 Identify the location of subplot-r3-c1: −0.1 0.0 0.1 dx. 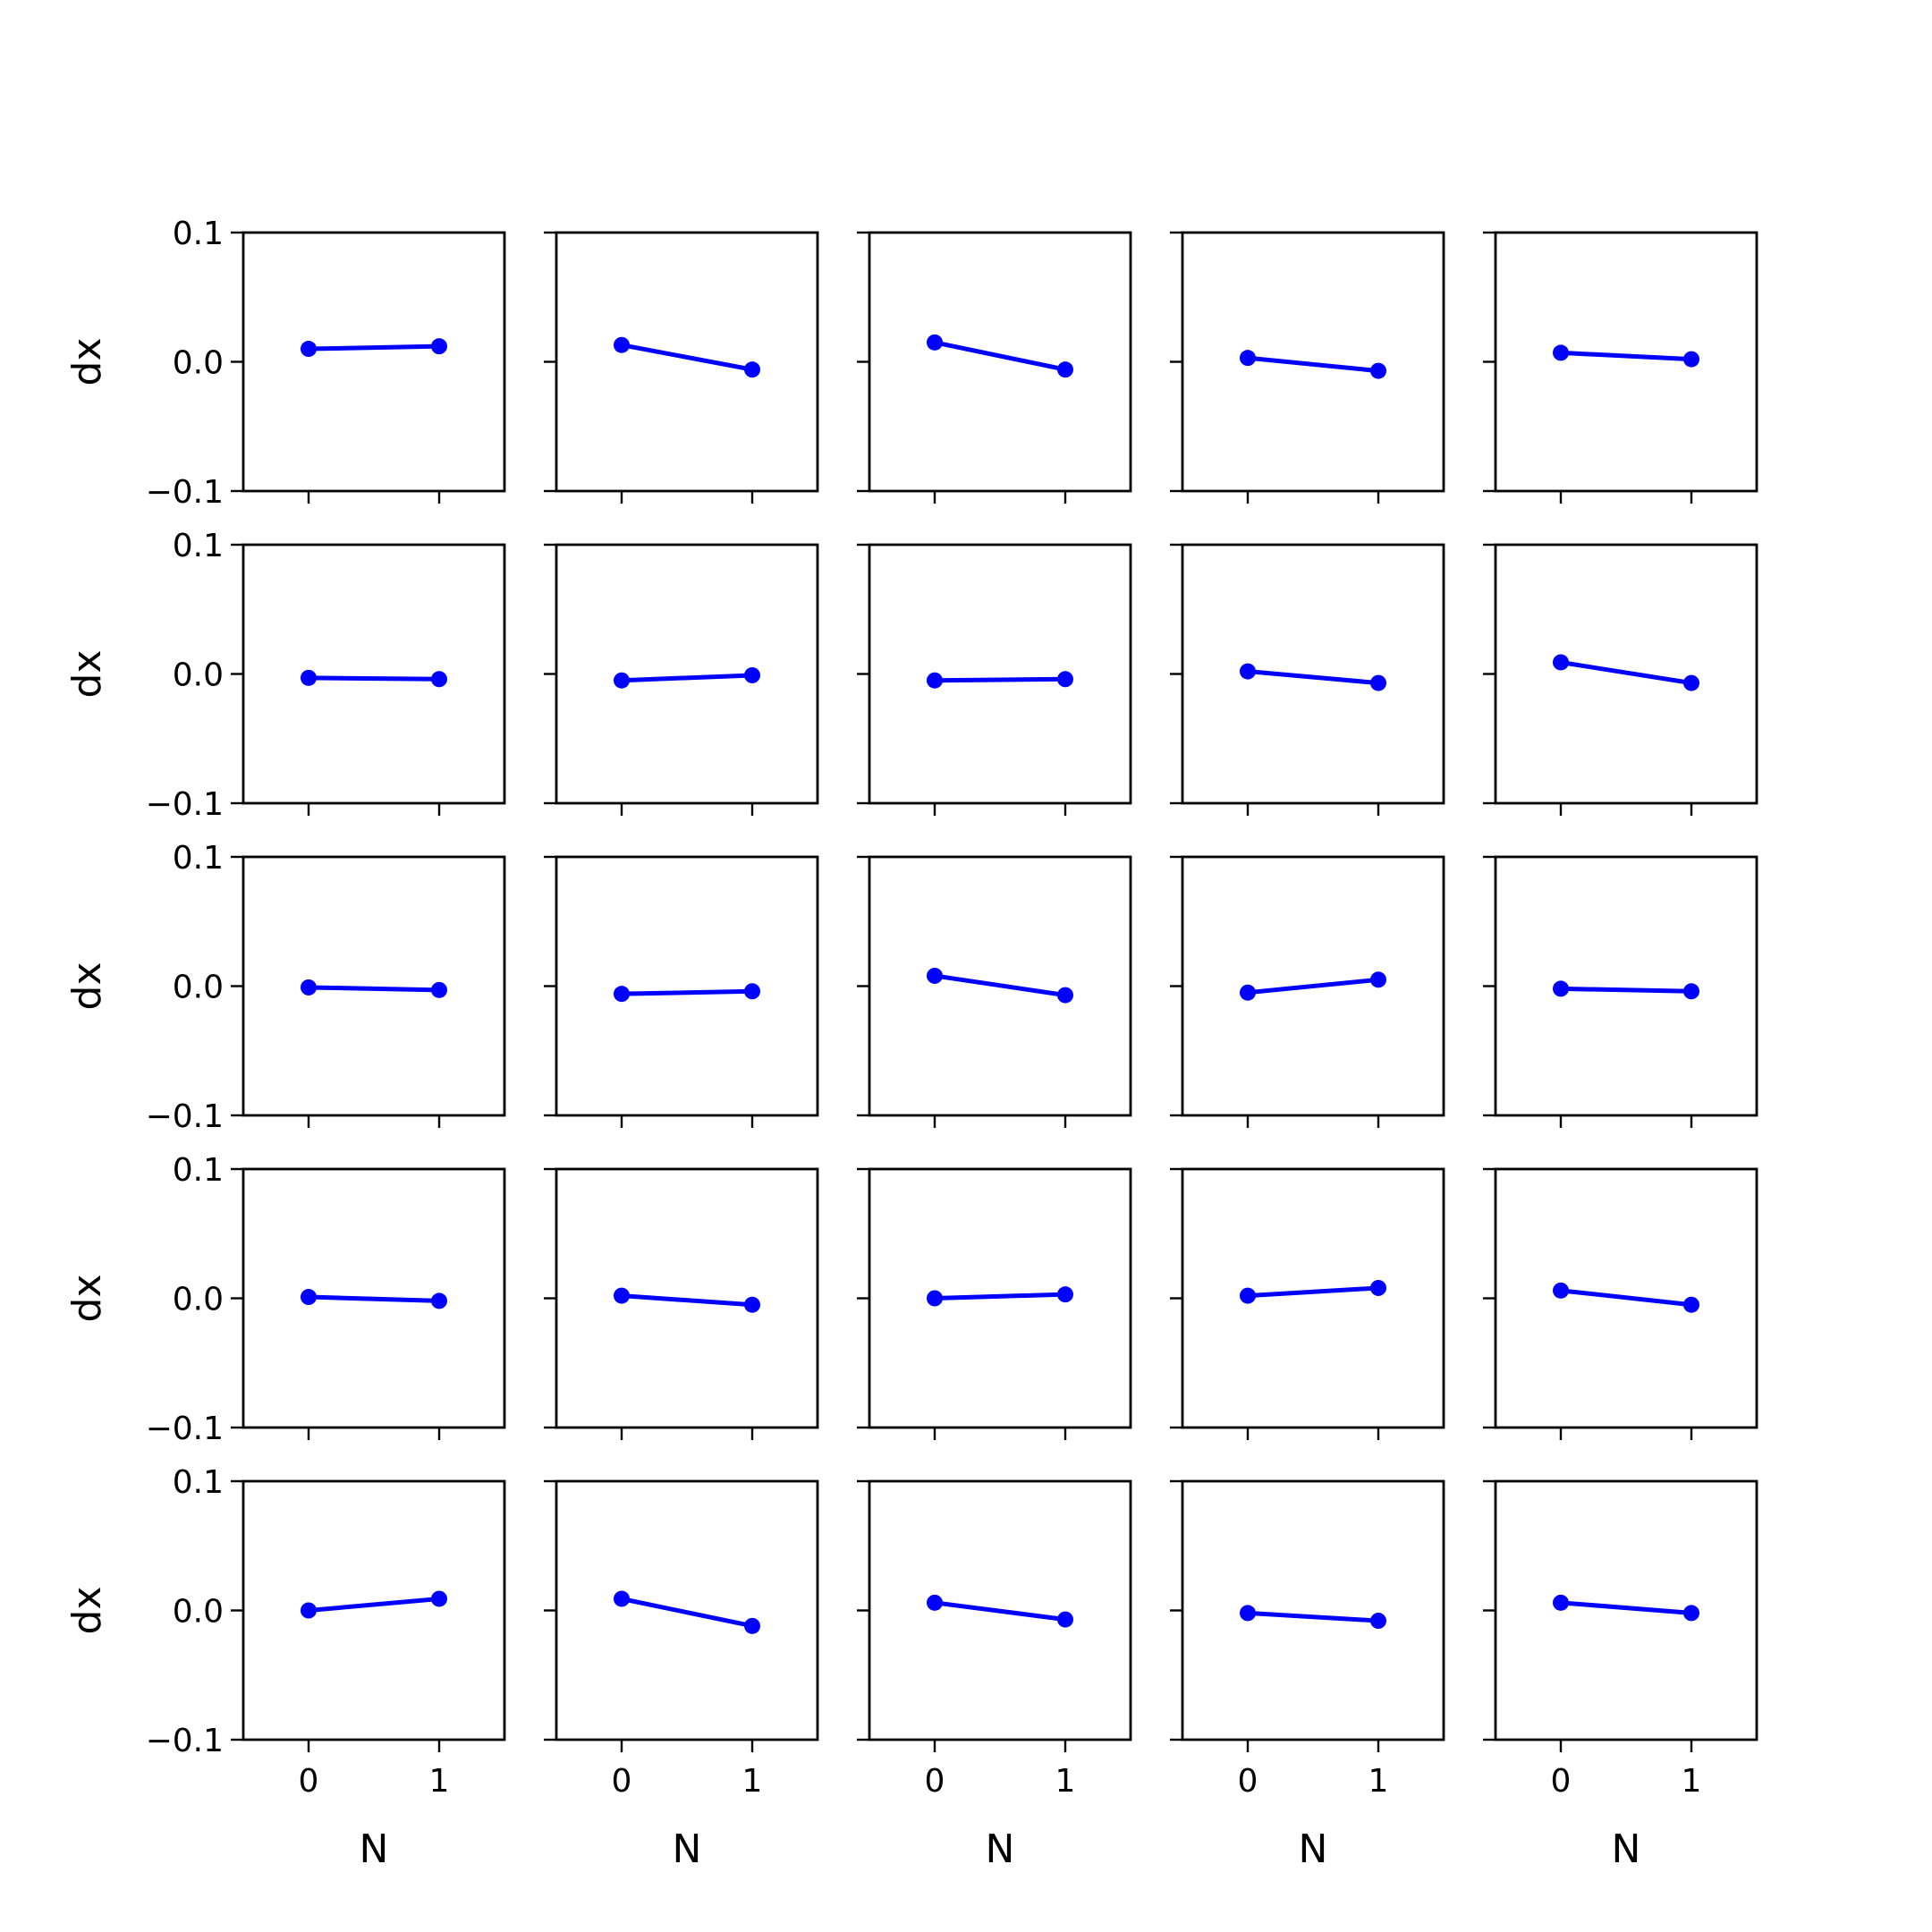
(285, 987).